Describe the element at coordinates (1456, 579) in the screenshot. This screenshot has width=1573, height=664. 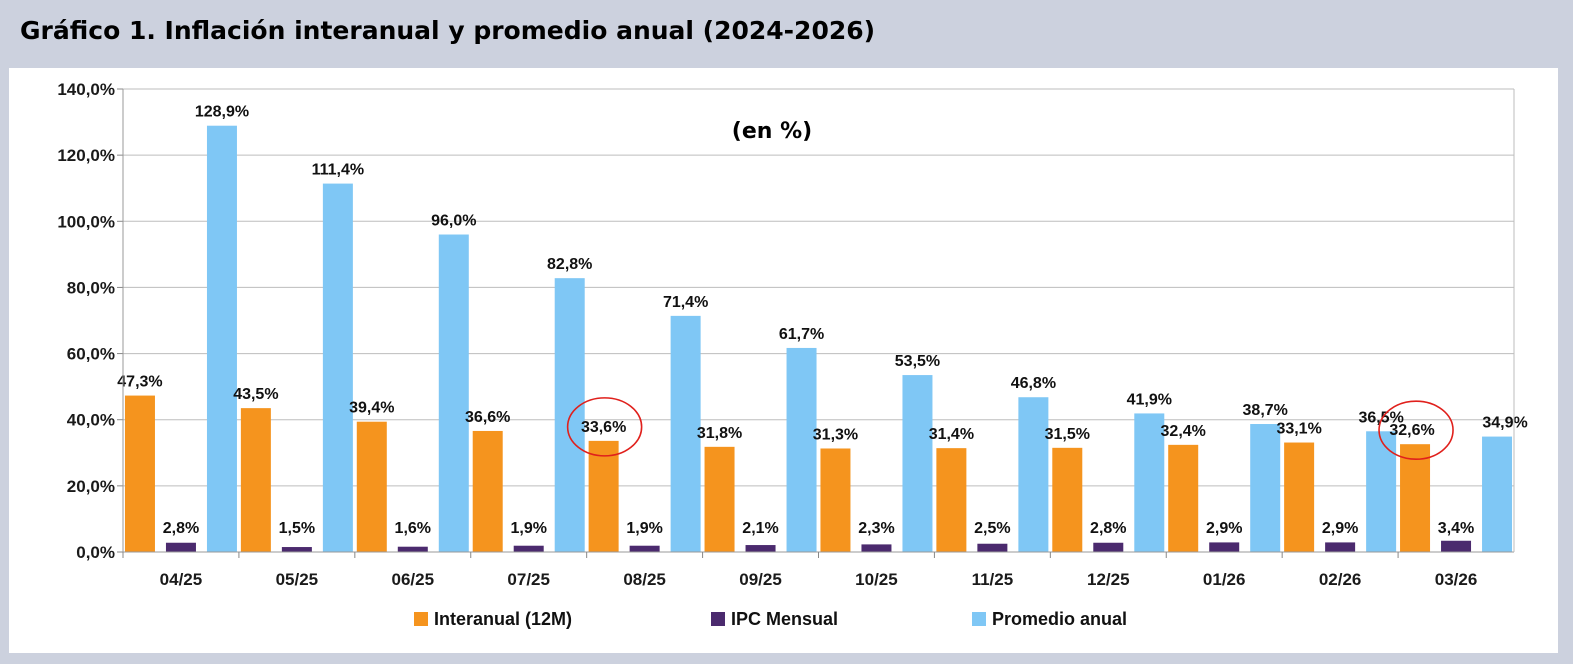
I see `x-tick-label: 03/26` at that location.